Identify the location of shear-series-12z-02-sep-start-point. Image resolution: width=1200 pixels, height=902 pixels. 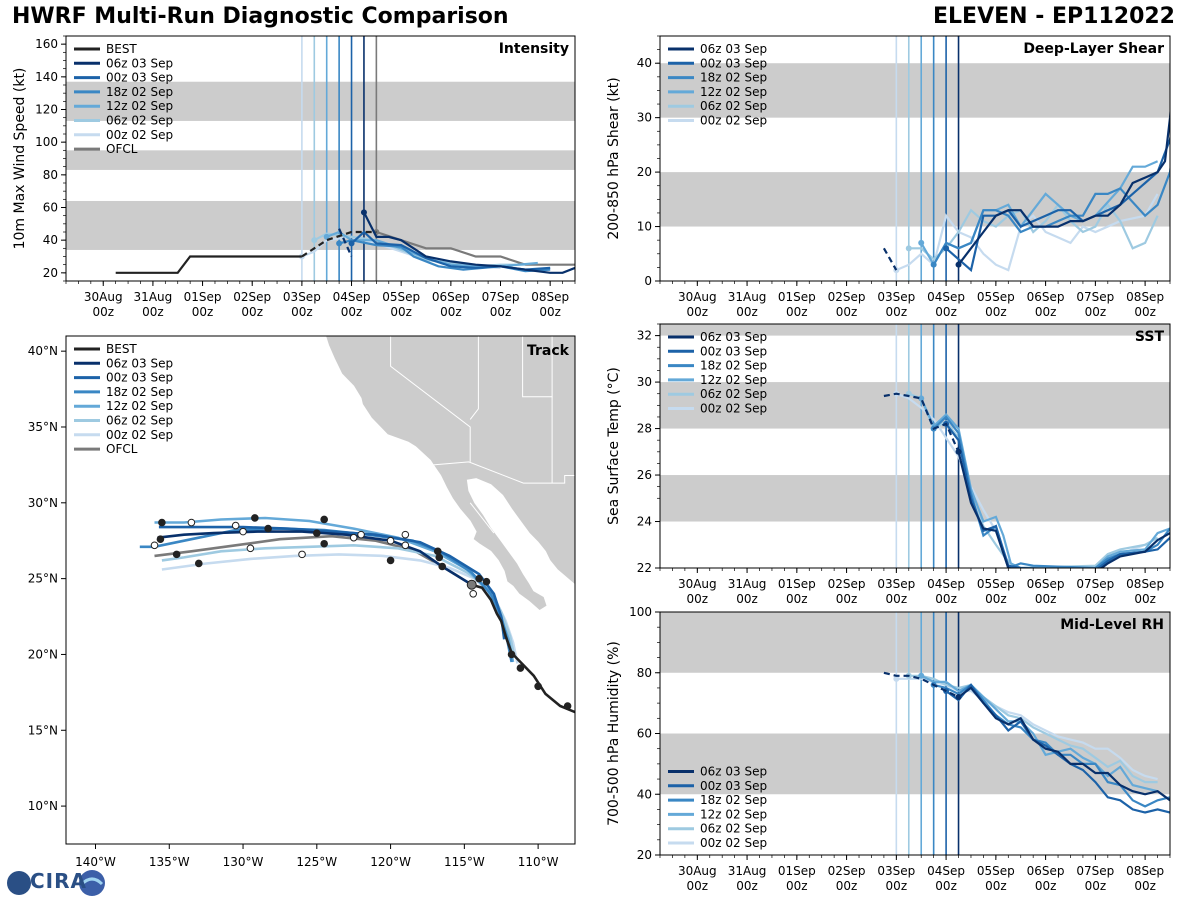
(921, 242).